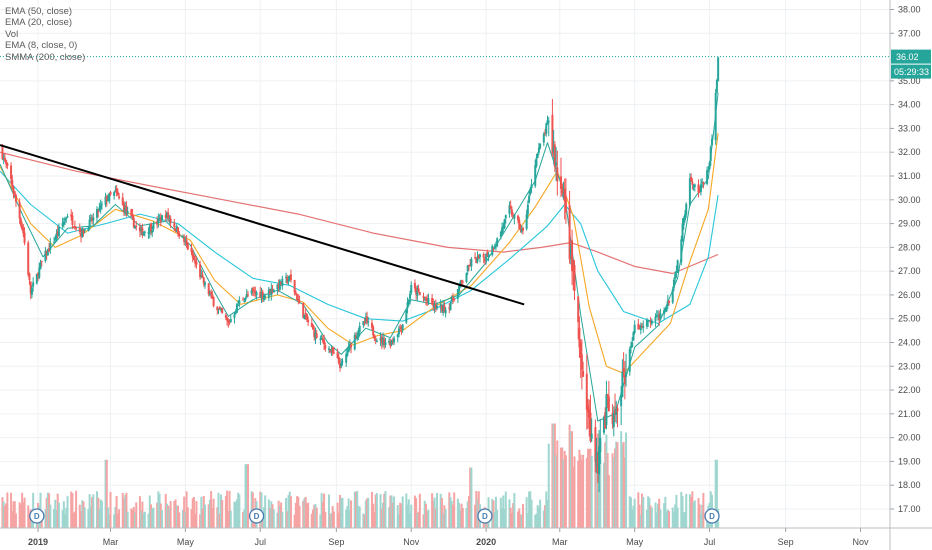 The image size is (932, 550). What do you see at coordinates (45, 57) in the screenshot?
I see `indicator-smma200: SMMA (200, close)` at bounding box center [45, 57].